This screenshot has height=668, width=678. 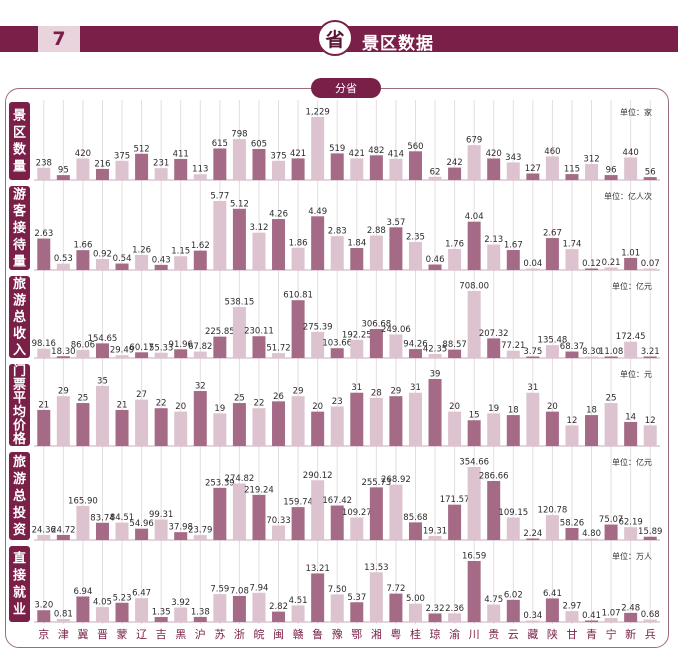 I want to click on data-label: 8.30, so click(x=591, y=352).